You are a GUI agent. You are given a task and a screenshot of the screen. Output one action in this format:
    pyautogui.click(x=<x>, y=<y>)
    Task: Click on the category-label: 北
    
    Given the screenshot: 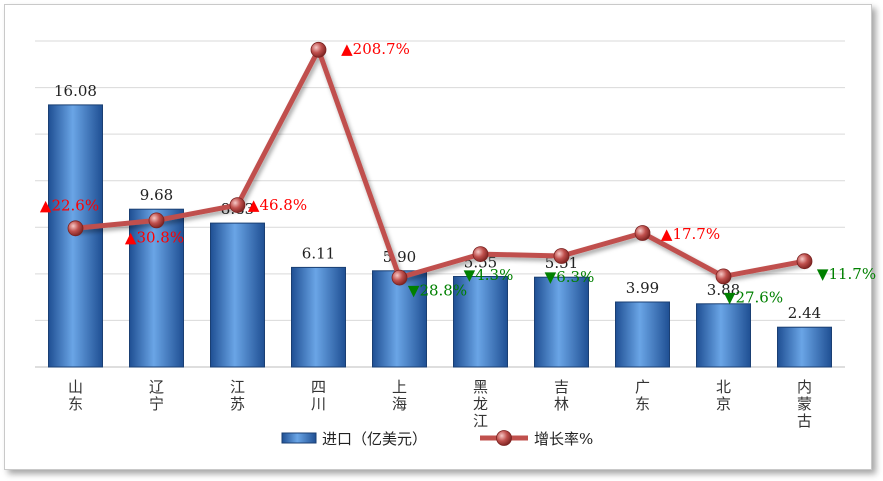 What is the action you would take?
    pyautogui.click(x=723, y=387)
    